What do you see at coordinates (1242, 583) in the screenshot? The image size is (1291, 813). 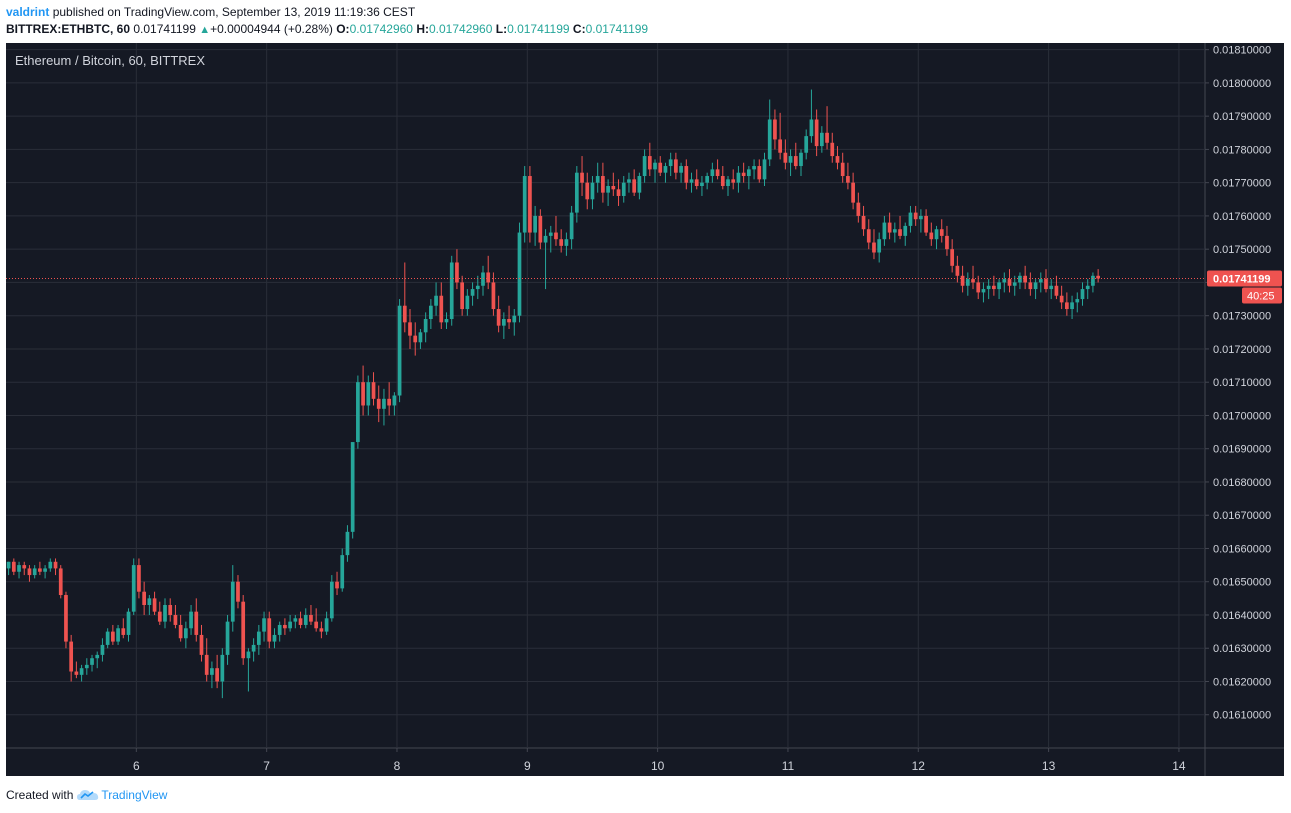 I see `y-tick-label: 0.01650000` at bounding box center [1242, 583].